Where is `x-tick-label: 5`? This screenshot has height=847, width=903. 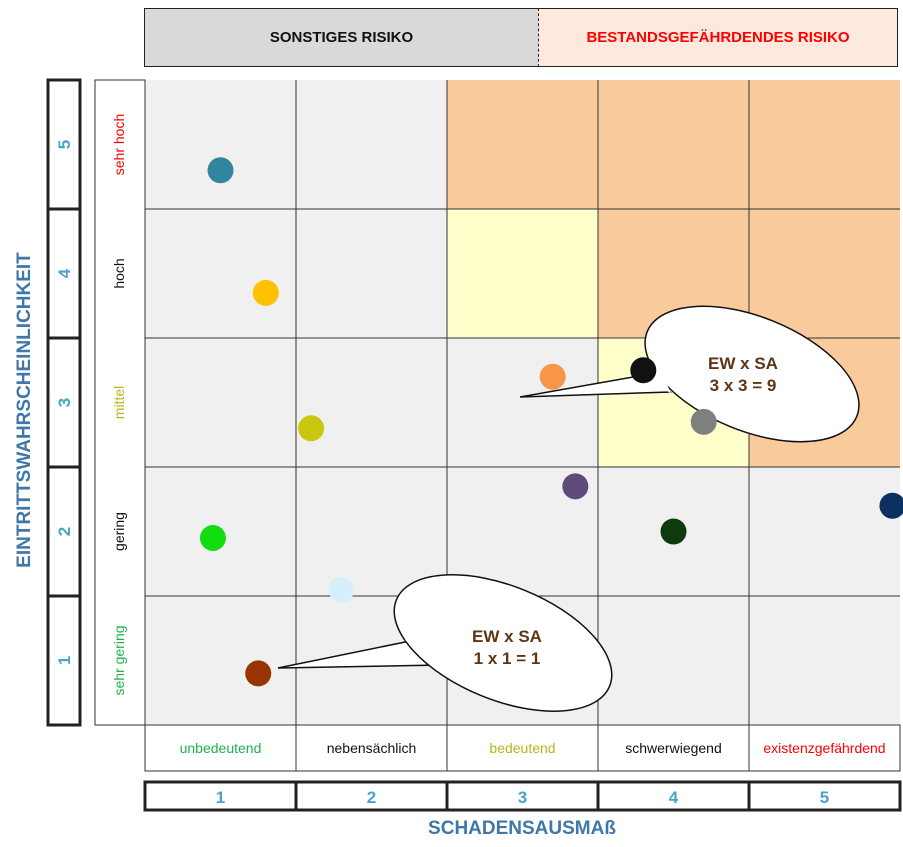
x-tick-label: 5 is located at coordinates (824, 797).